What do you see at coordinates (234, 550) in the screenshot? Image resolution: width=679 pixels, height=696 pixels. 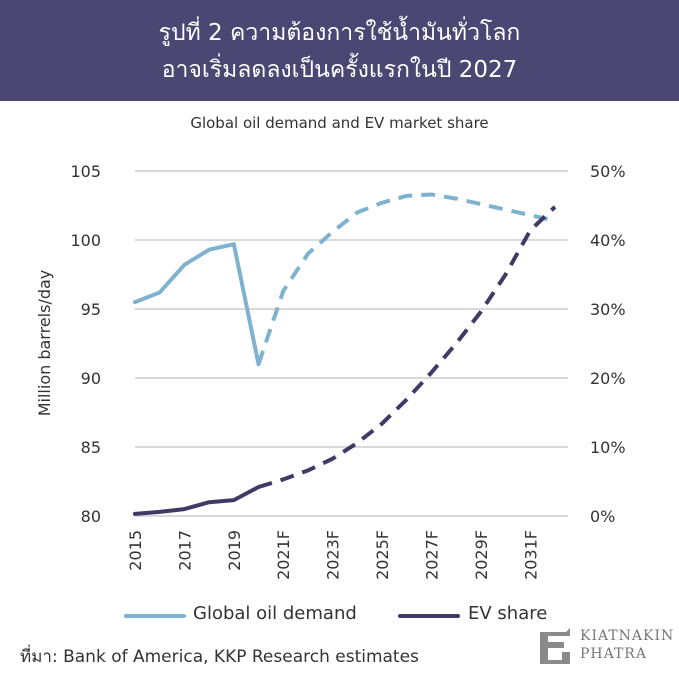 I see `x-tick-label: 2019` at bounding box center [234, 550].